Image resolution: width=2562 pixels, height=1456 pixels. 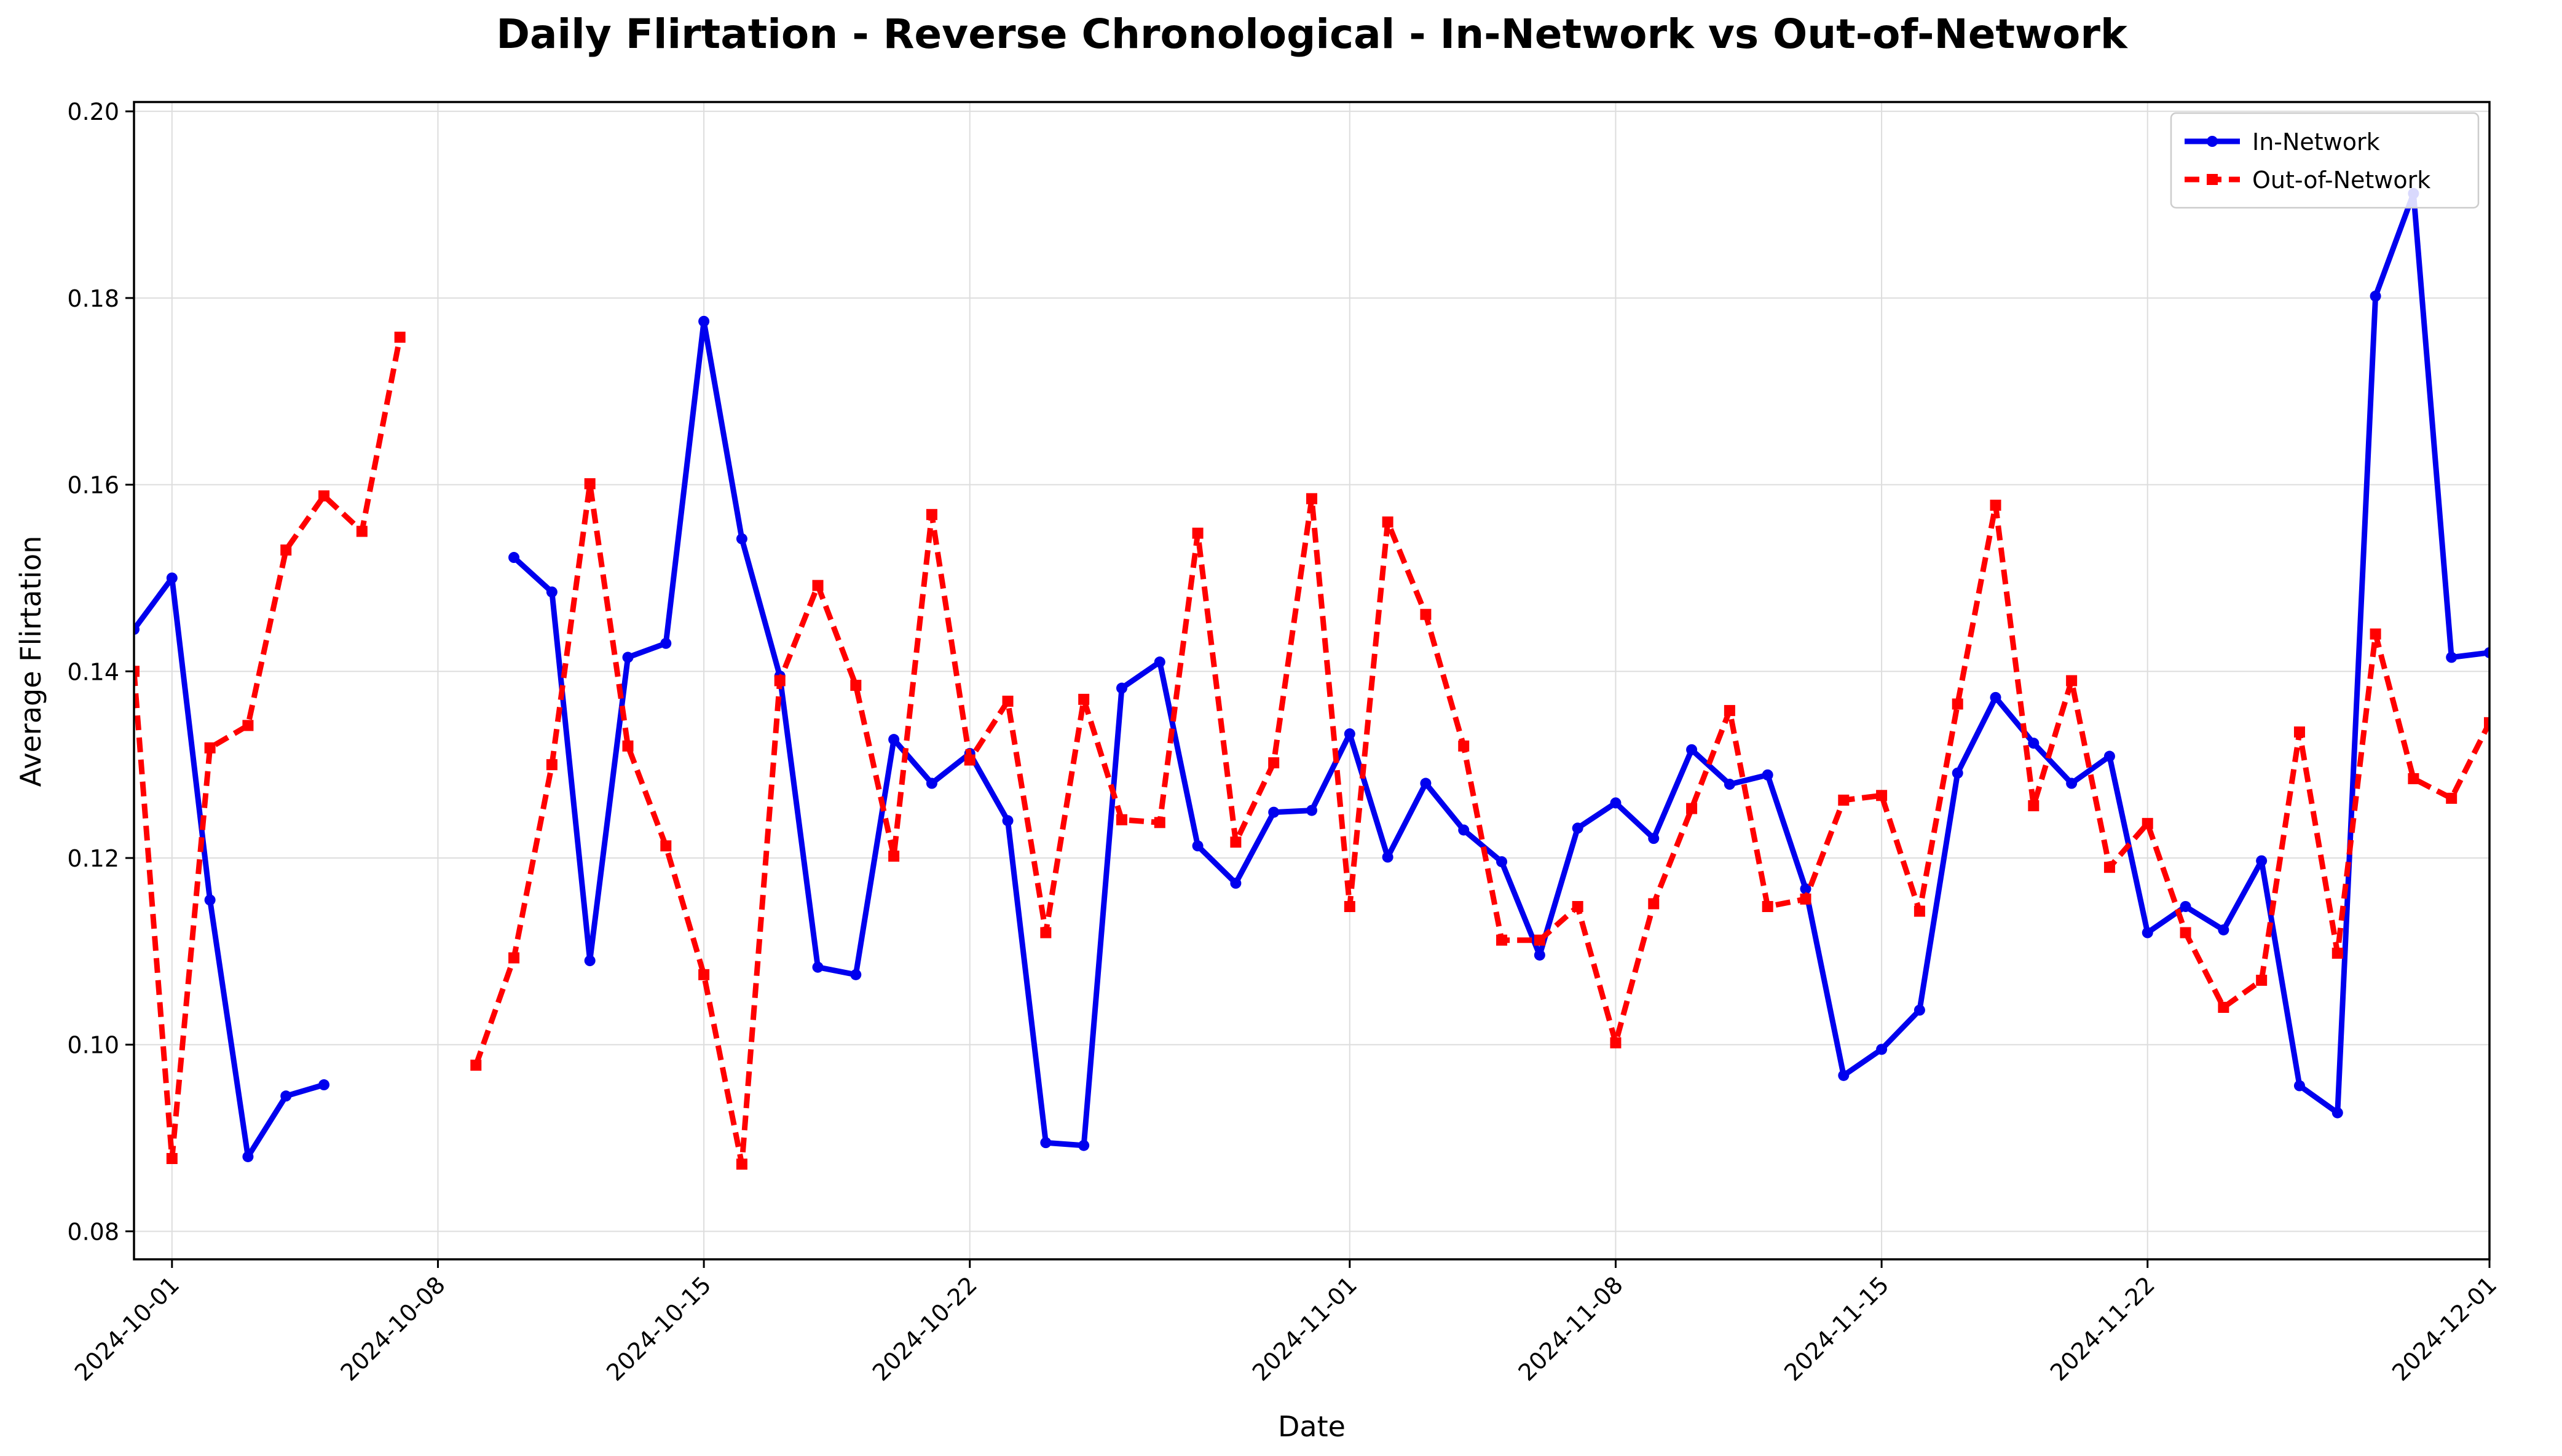 What do you see at coordinates (93, 485) in the screenshot?
I see `y-tick-label: 0.16` at bounding box center [93, 485].